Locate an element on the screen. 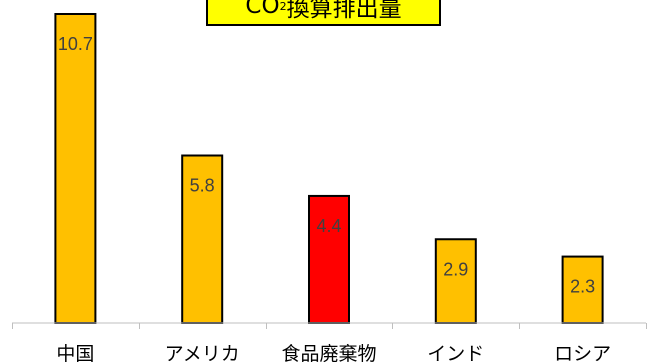 The height and width of the screenshot is (364, 649). category-label-1: 中国 is located at coordinates (75, 353).